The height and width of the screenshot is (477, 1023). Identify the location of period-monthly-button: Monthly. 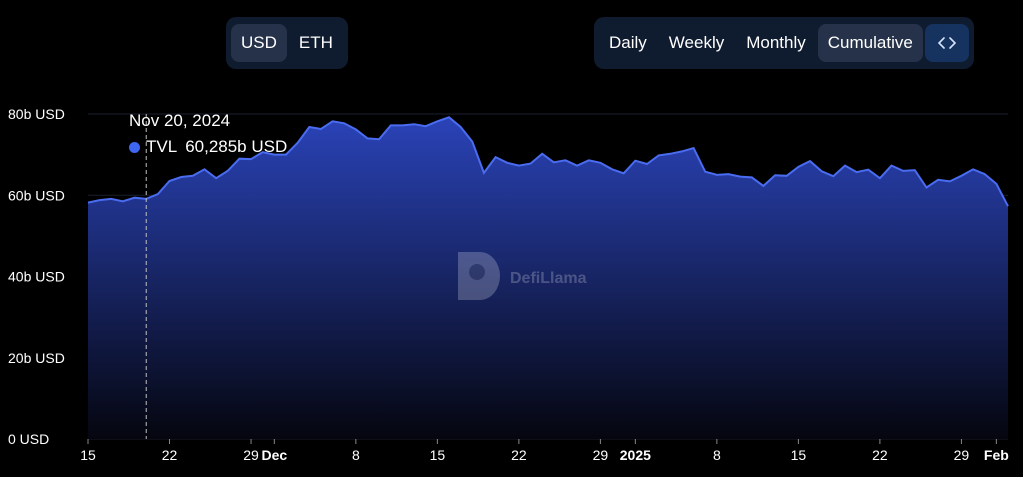
(776, 42).